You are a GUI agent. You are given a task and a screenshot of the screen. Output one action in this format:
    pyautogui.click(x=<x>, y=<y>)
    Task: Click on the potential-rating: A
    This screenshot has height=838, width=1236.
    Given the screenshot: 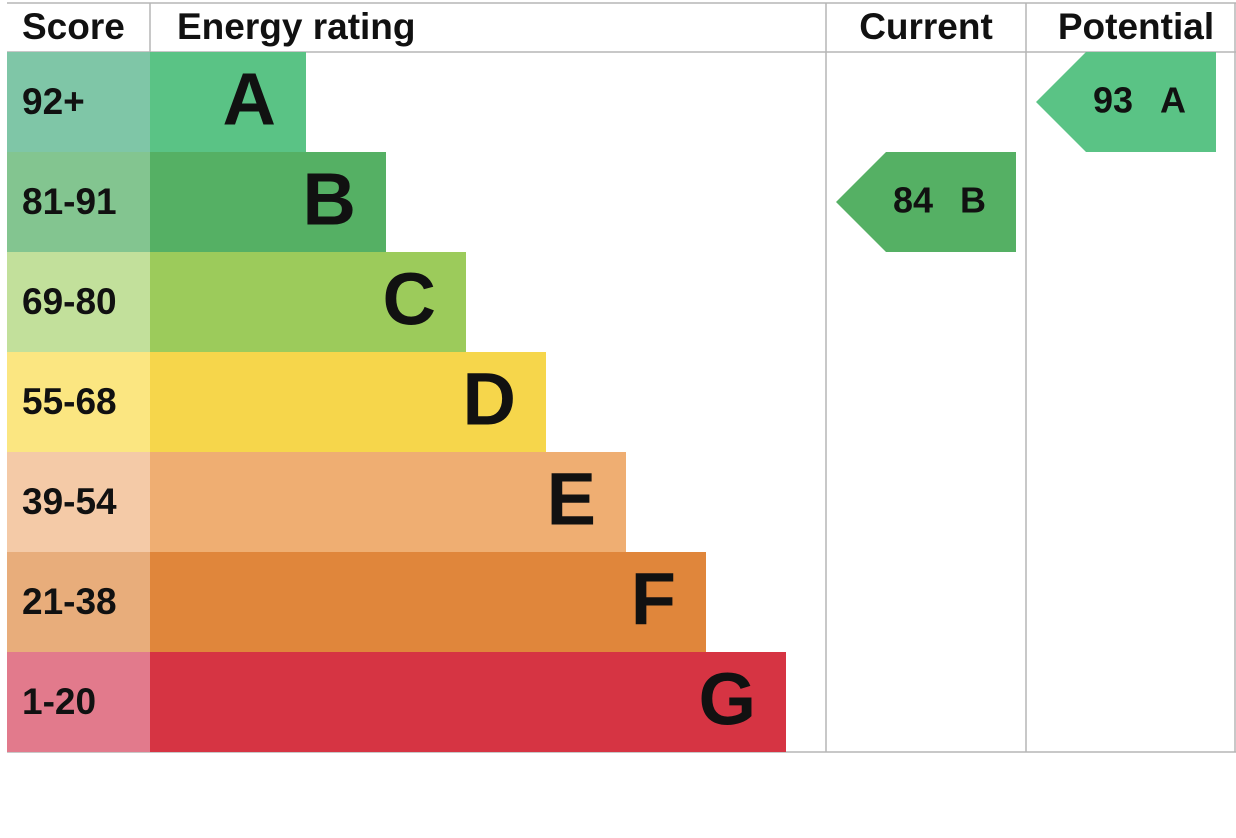 What is the action you would take?
    pyautogui.click(x=1173, y=100)
    